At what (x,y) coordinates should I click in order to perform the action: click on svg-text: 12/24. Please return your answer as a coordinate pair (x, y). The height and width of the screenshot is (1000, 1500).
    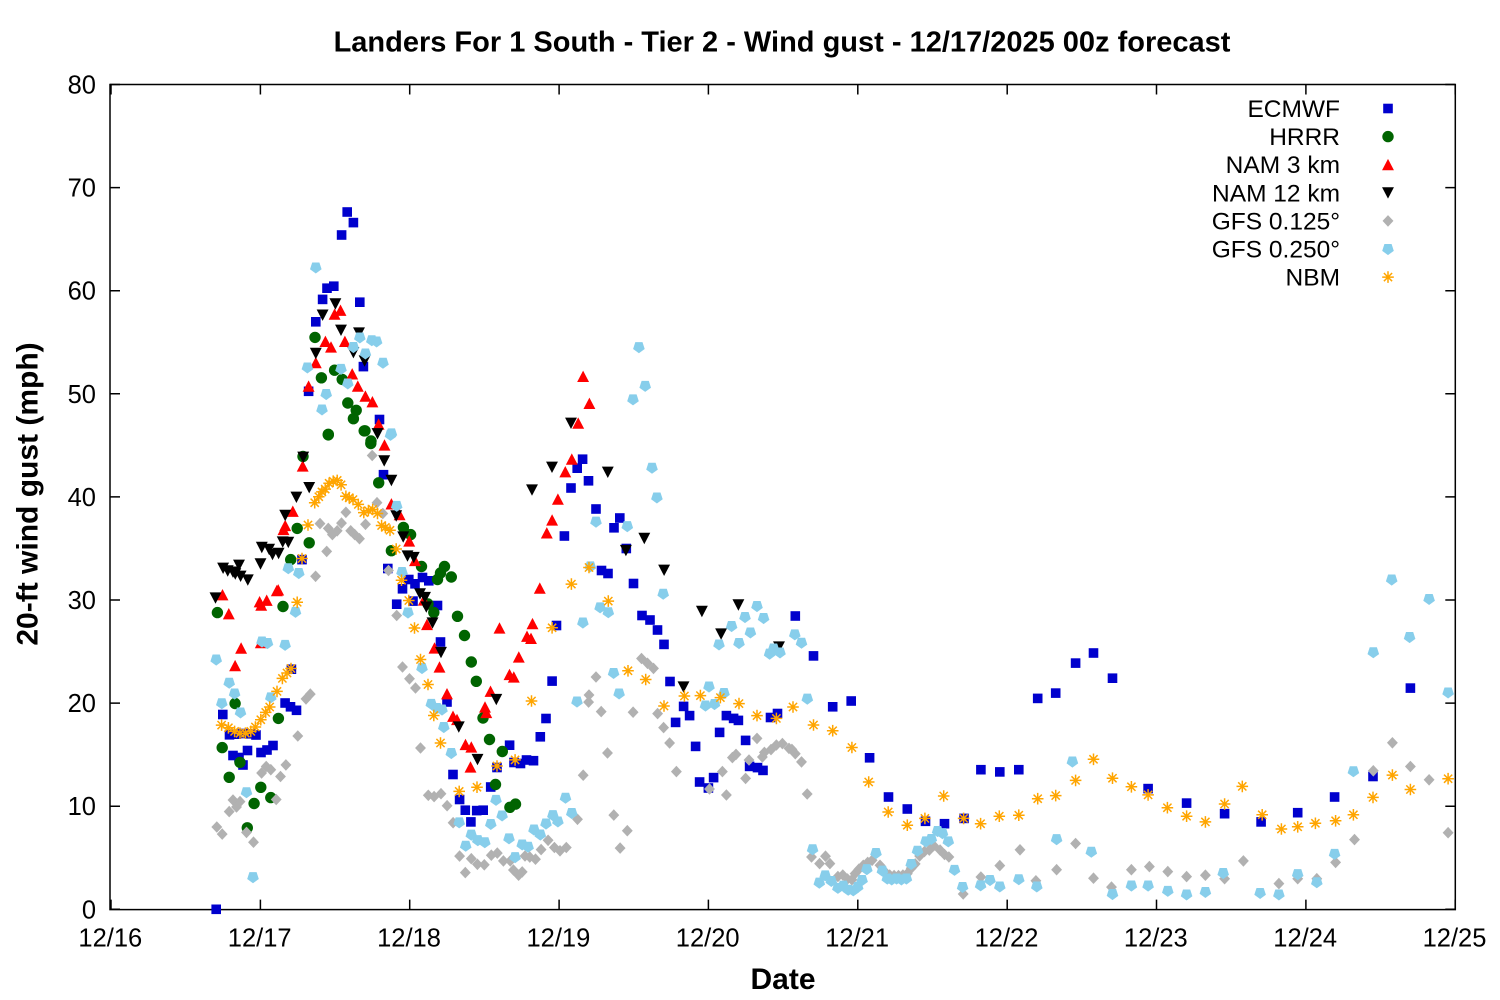
    Looking at the image, I should click on (1305, 939).